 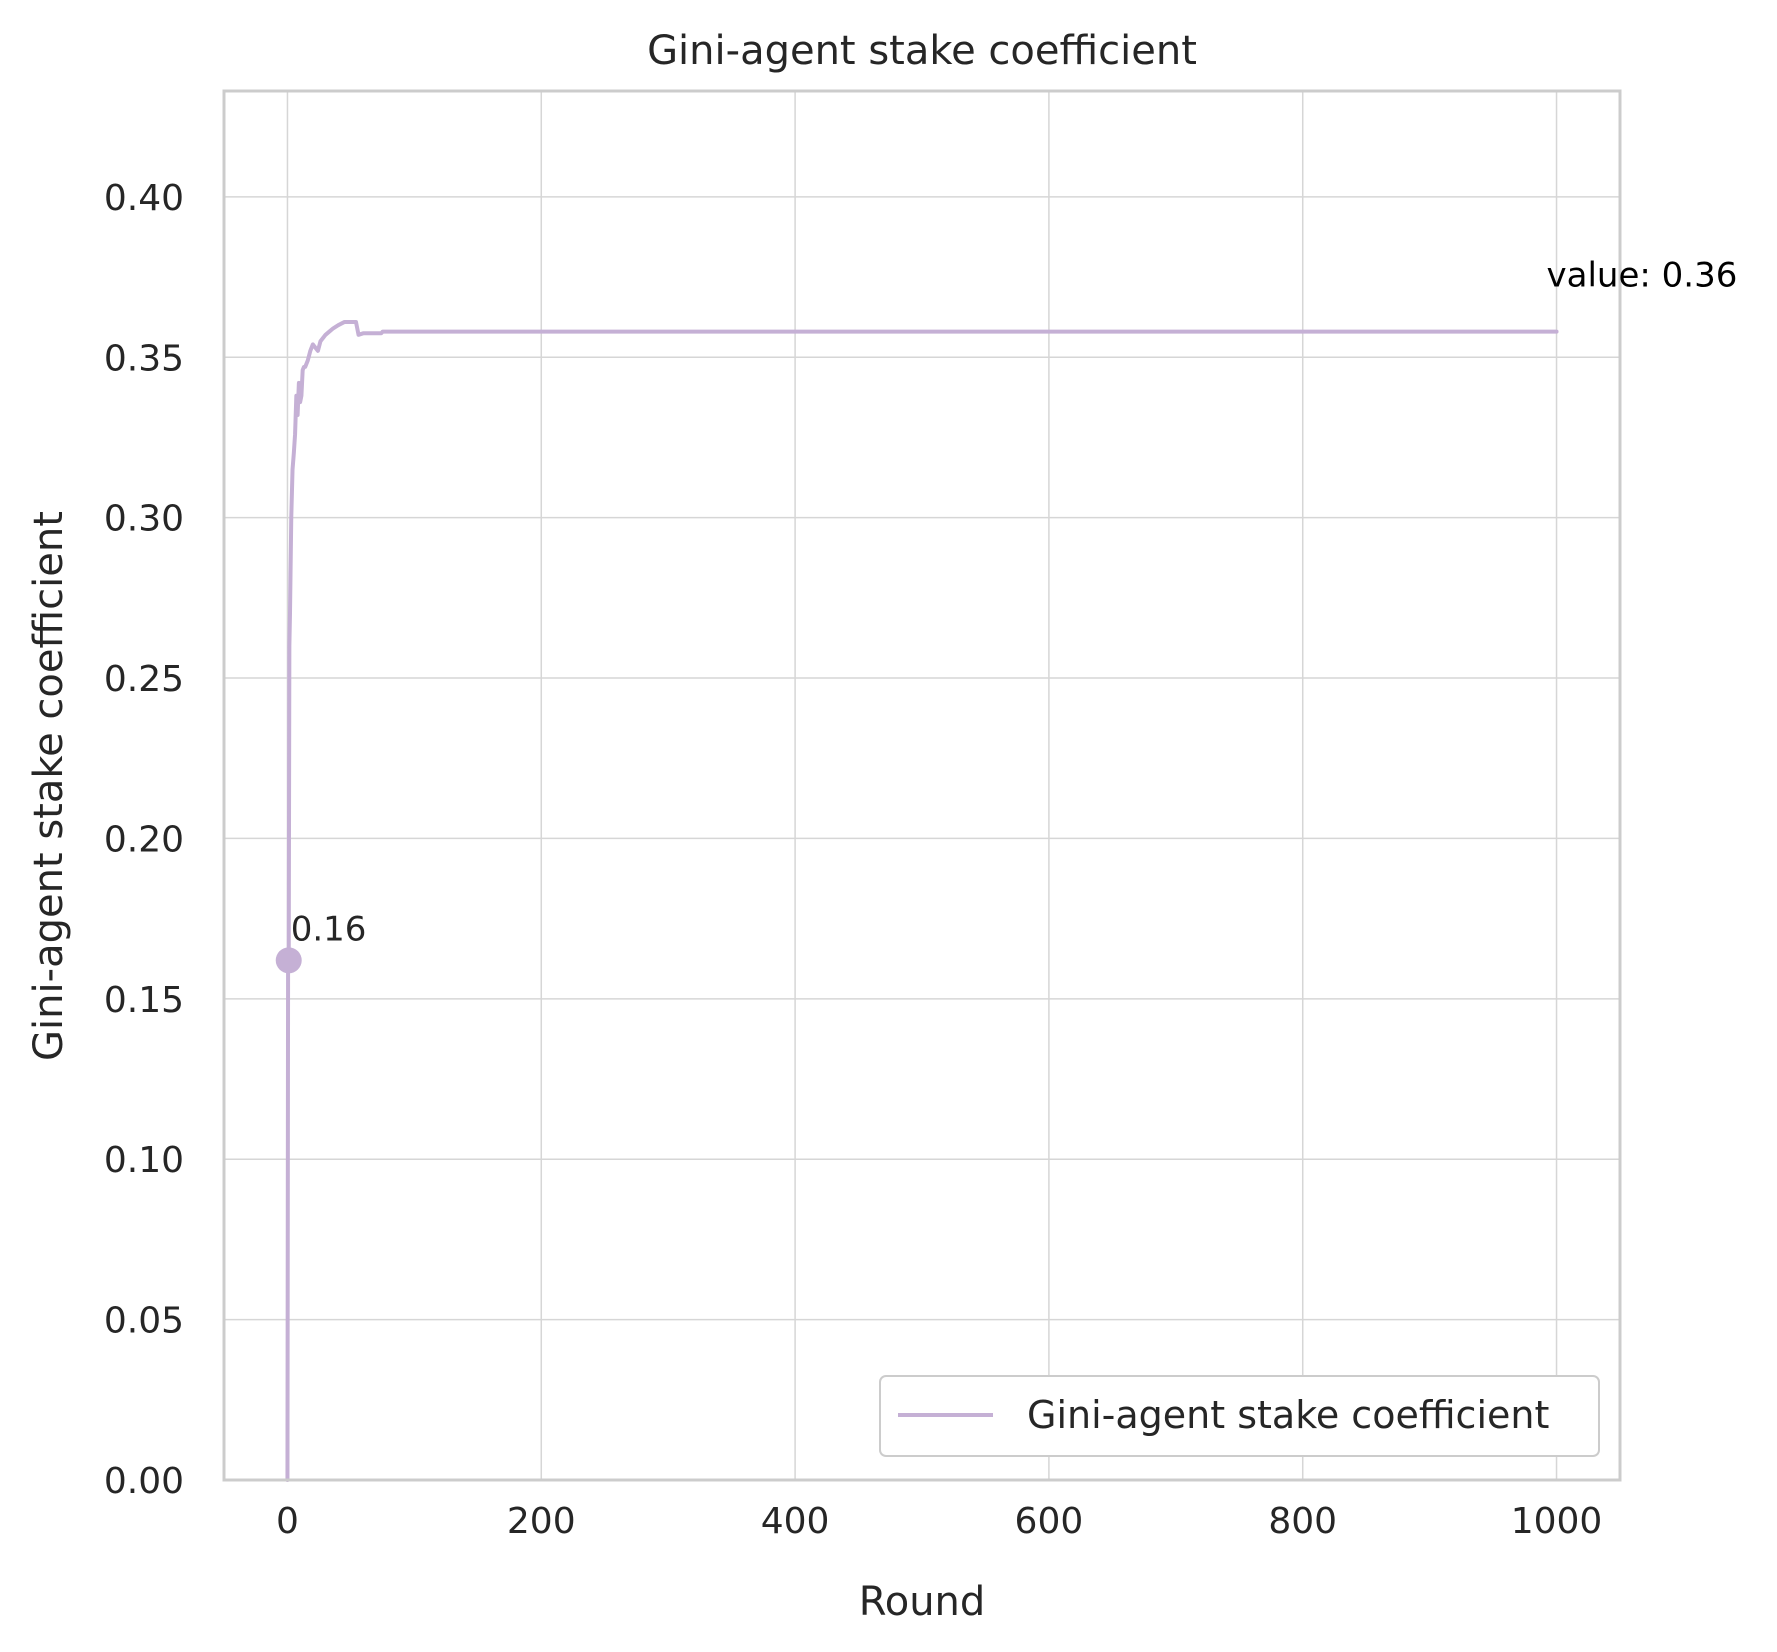 I want to click on chart-title: Gini-agent stake coefficient, so click(x=922, y=51).